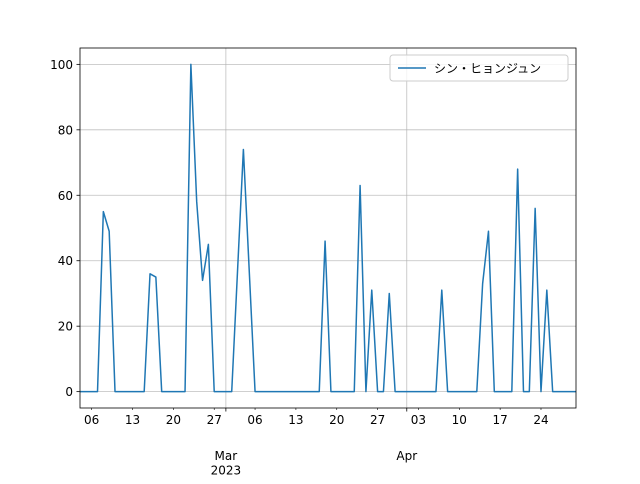 This screenshot has width=640, height=484. I want to click on x-tick-label: 03, so click(418, 420).